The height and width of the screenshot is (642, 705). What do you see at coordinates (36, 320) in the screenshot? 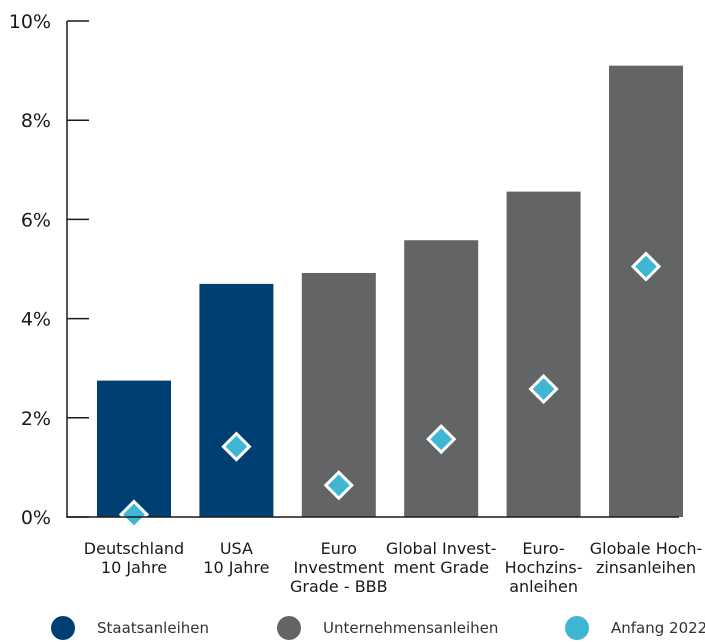
I see `y-tick-label: 4%` at bounding box center [36, 320].